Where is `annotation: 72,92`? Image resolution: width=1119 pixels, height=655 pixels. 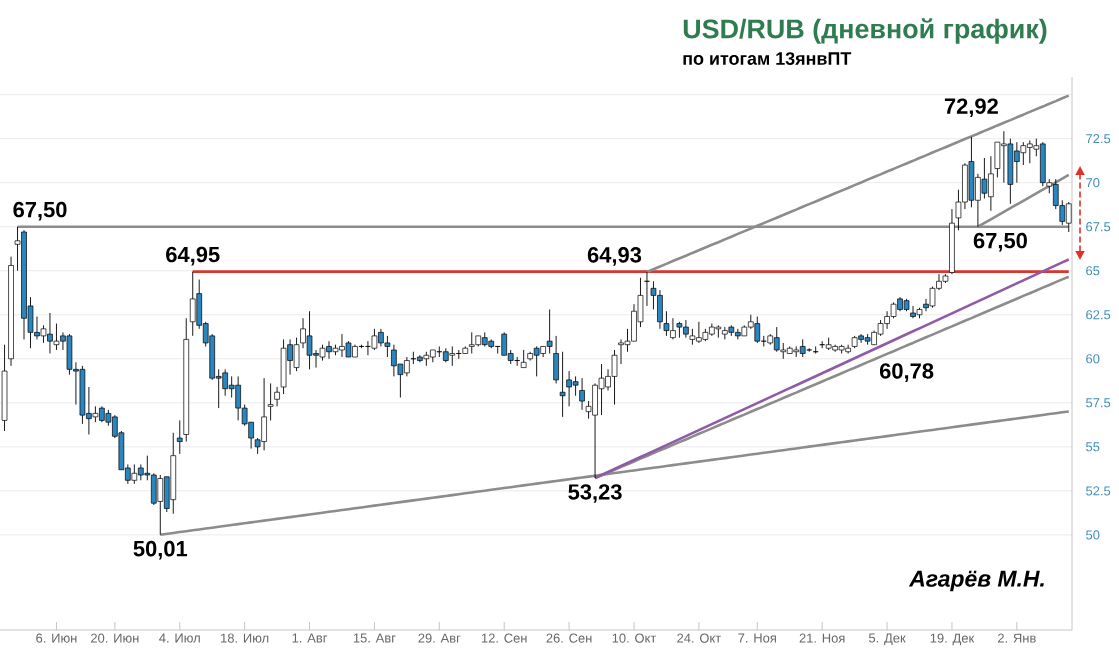
annotation: 72,92 is located at coordinates (971, 108).